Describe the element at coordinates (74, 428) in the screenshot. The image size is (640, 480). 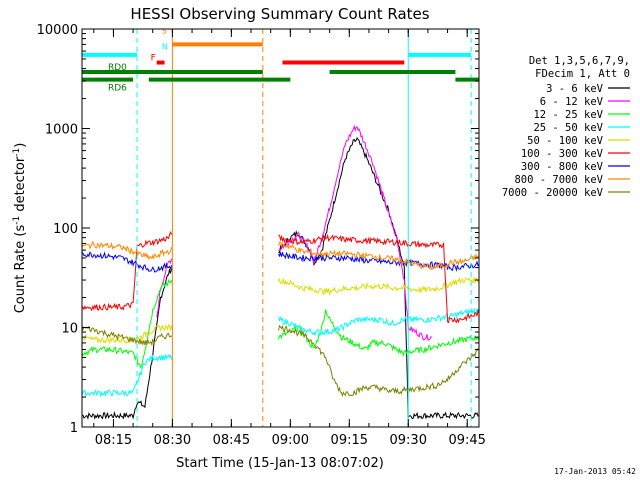
I see `y-tick-label-0: 1` at that location.